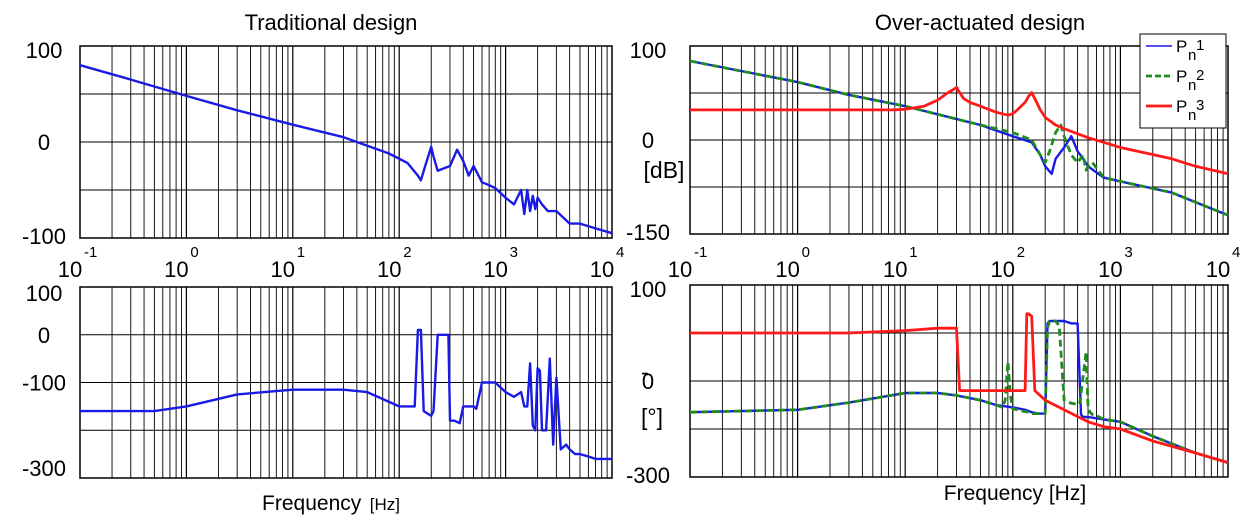 This screenshot has width=1257, height=530. What do you see at coordinates (645, 372) in the screenshot?
I see `ylabel-phase-dash: -` at bounding box center [645, 372].